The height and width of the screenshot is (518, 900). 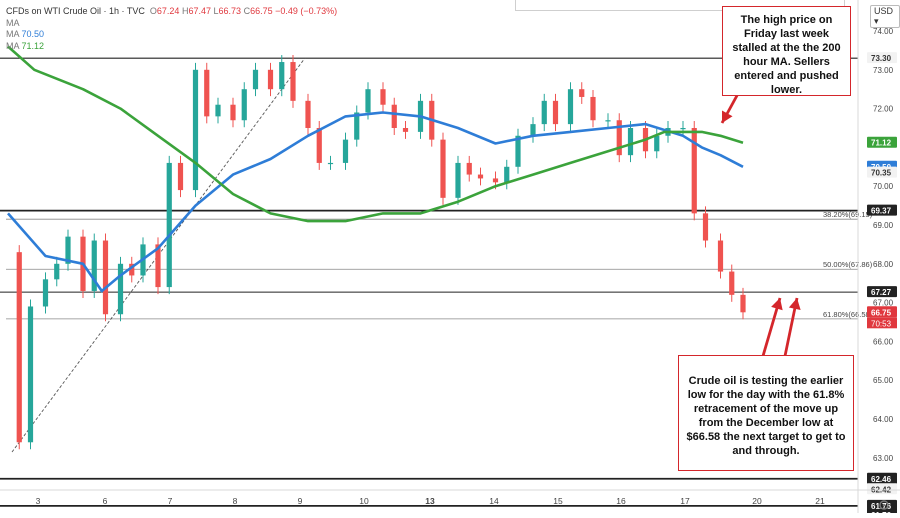 I want to click on countdown-tag, so click(x=882, y=323).